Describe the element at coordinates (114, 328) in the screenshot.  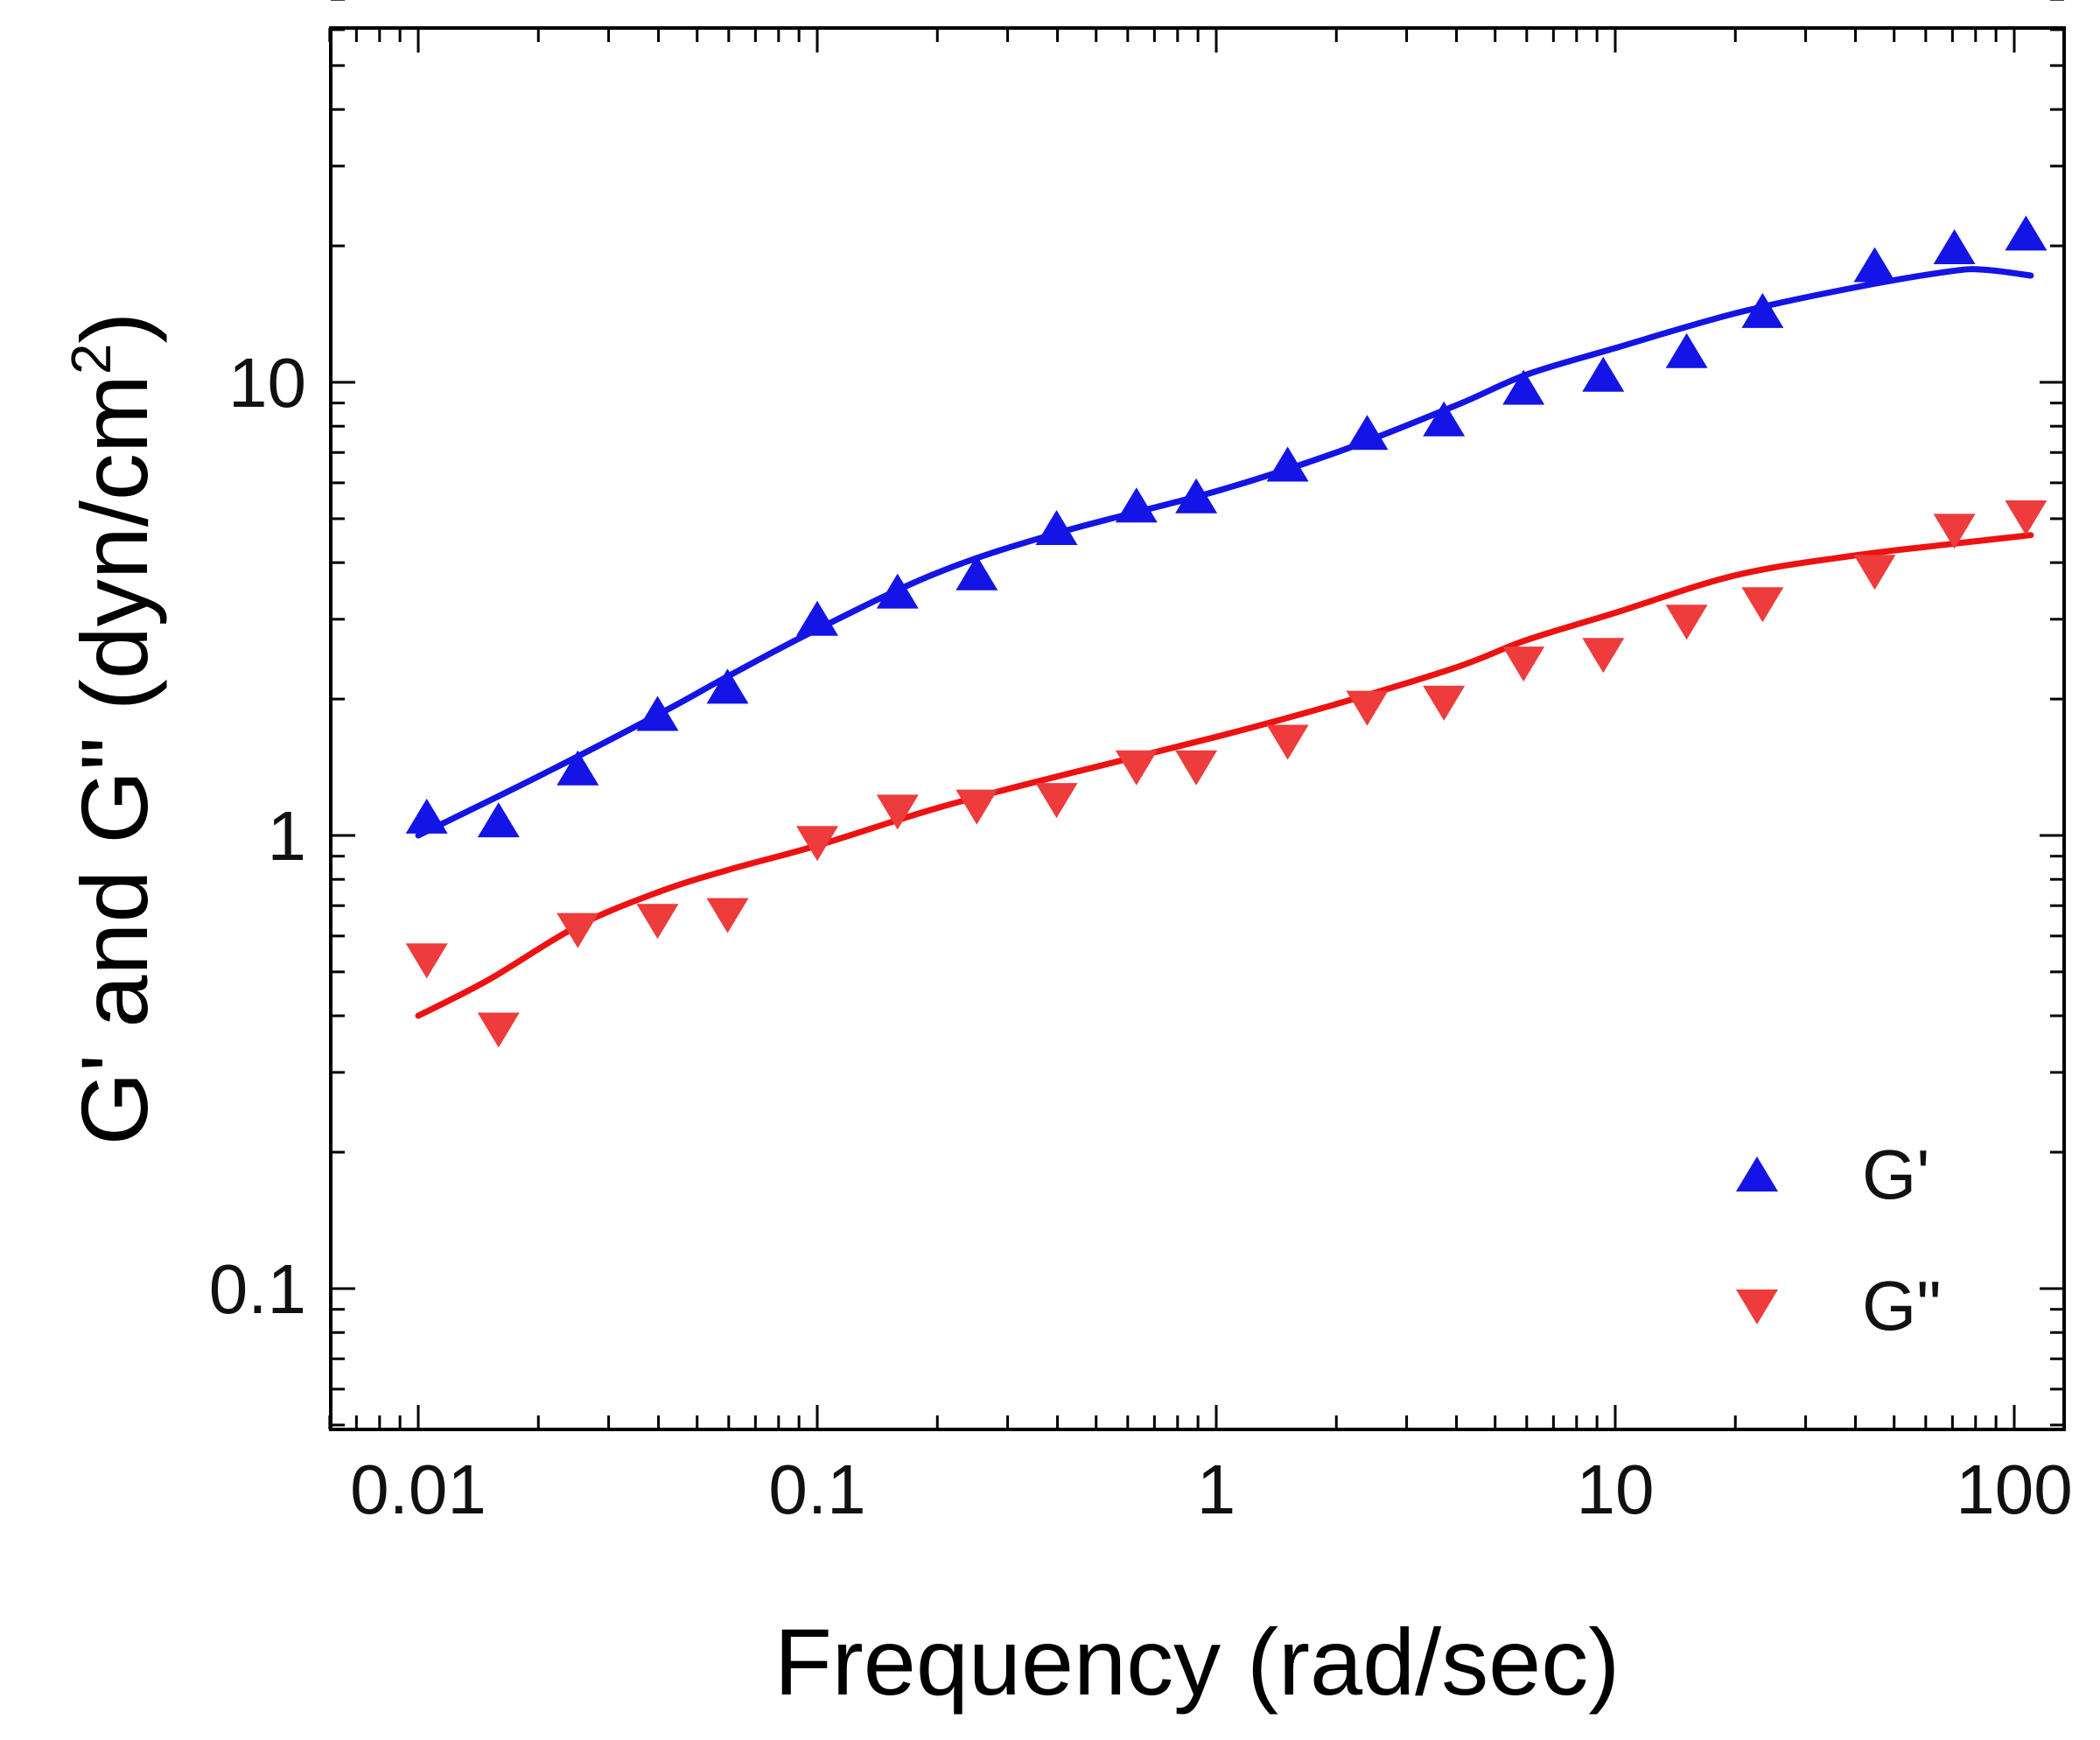
I see `y-axis-title-close: )` at that location.